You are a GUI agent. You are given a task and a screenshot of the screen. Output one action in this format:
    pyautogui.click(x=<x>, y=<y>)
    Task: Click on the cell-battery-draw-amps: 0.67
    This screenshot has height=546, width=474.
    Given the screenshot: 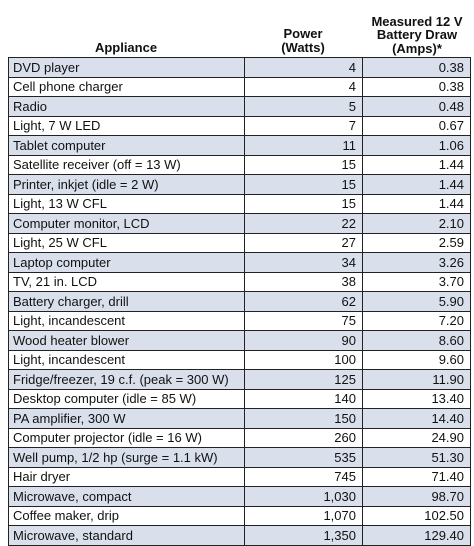 What is the action you would take?
    pyautogui.click(x=416, y=125)
    